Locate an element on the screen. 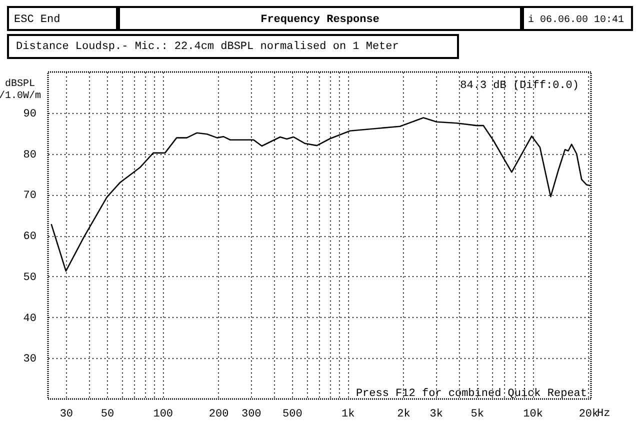 Image resolution: width=640 pixels, height=431 pixels. x-tick-label: 20k is located at coordinates (589, 414).